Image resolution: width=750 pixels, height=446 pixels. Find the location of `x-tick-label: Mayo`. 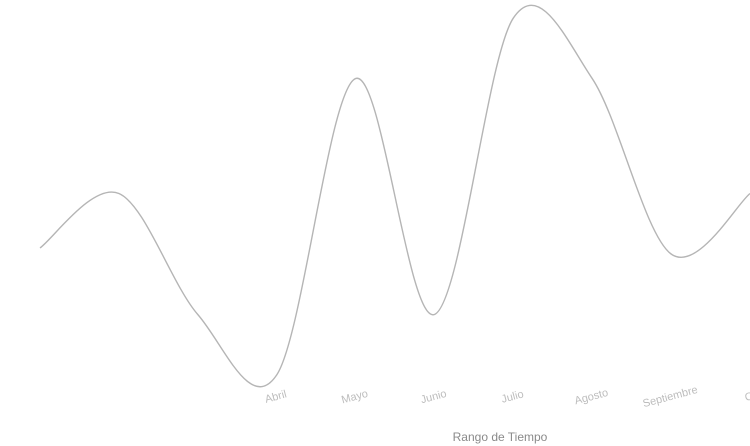

x-tick-label: Mayo is located at coordinates (354, 397).